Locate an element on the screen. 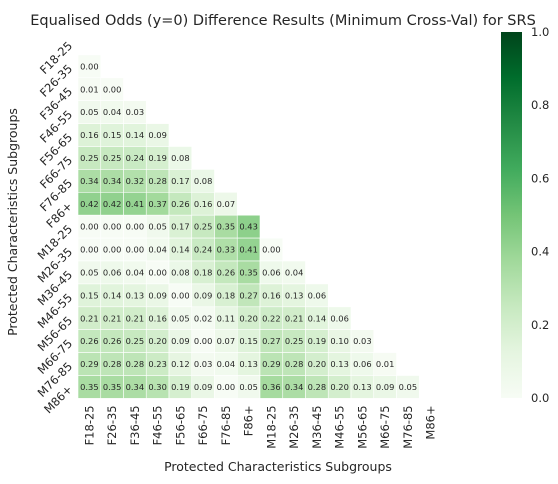  cell-value-label: 0.30 is located at coordinates (157, 387).